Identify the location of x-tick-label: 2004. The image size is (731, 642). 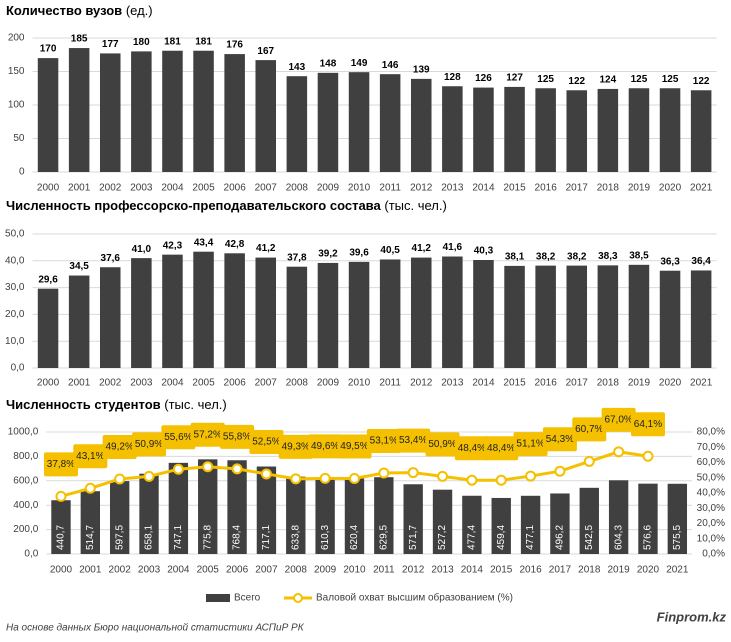
(172, 383).